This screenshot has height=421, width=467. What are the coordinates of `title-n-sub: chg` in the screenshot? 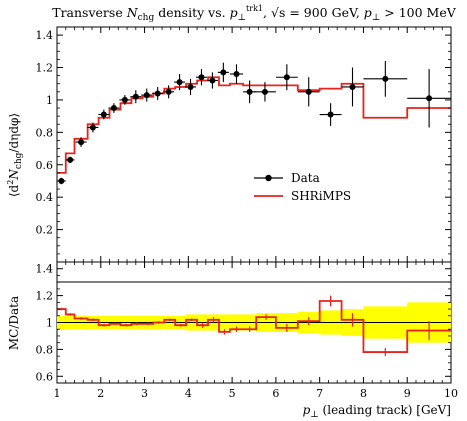 It's located at (146, 18).